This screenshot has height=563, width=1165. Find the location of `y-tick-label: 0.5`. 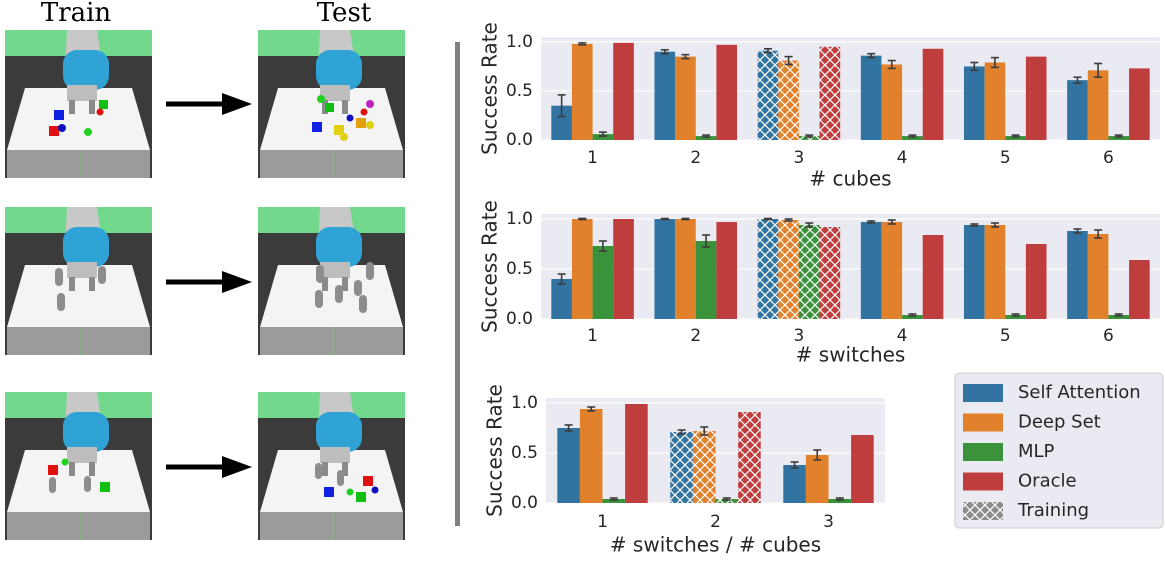

y-tick-label: 0.5 is located at coordinates (519, 91).